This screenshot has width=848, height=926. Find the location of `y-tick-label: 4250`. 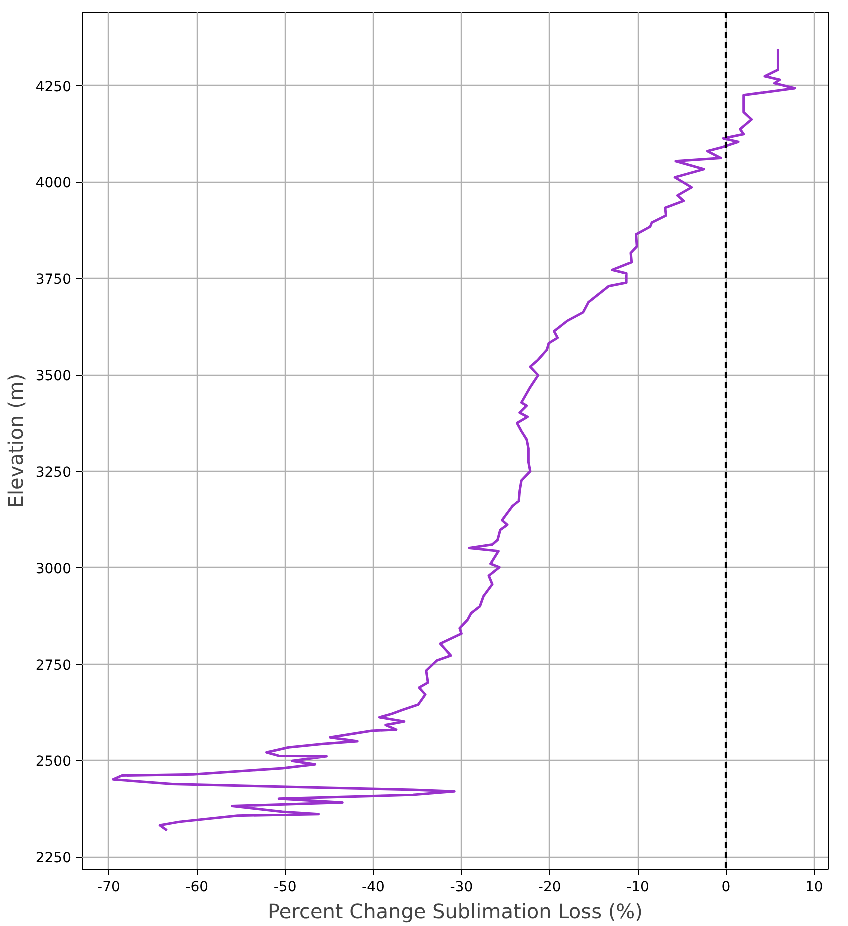

y-tick-label: 4250 is located at coordinates (54, 87).